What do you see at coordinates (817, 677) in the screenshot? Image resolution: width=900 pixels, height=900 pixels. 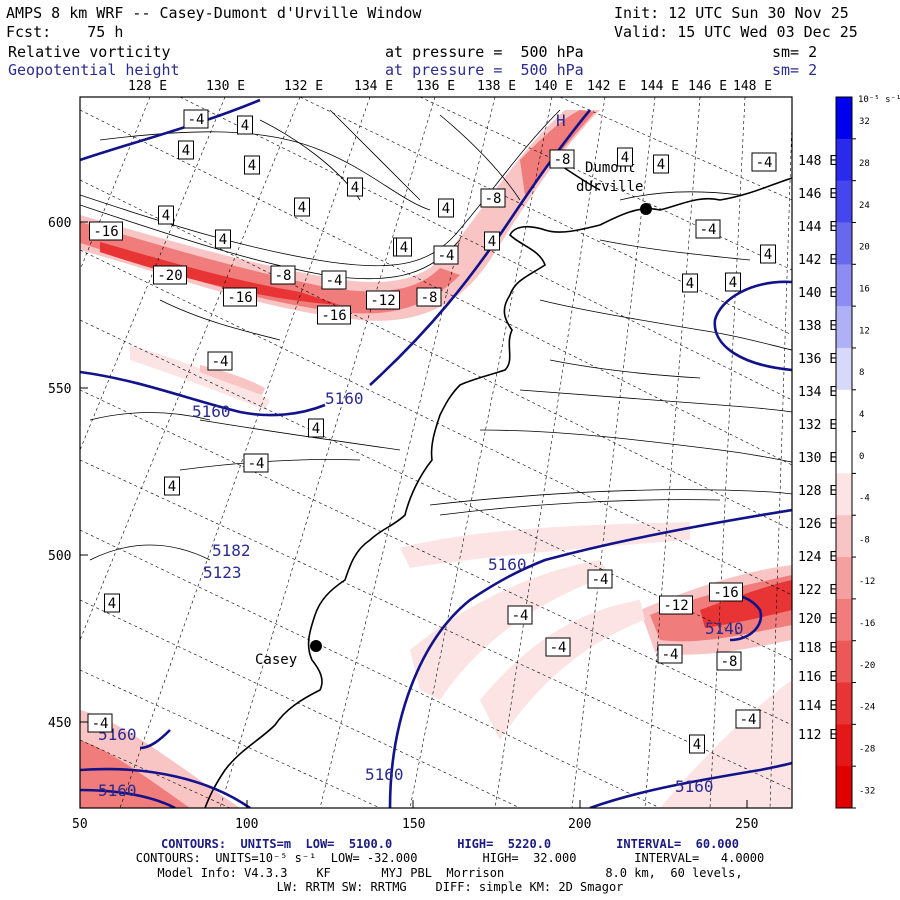 I see `right-lon-label: 116 E` at bounding box center [817, 677].